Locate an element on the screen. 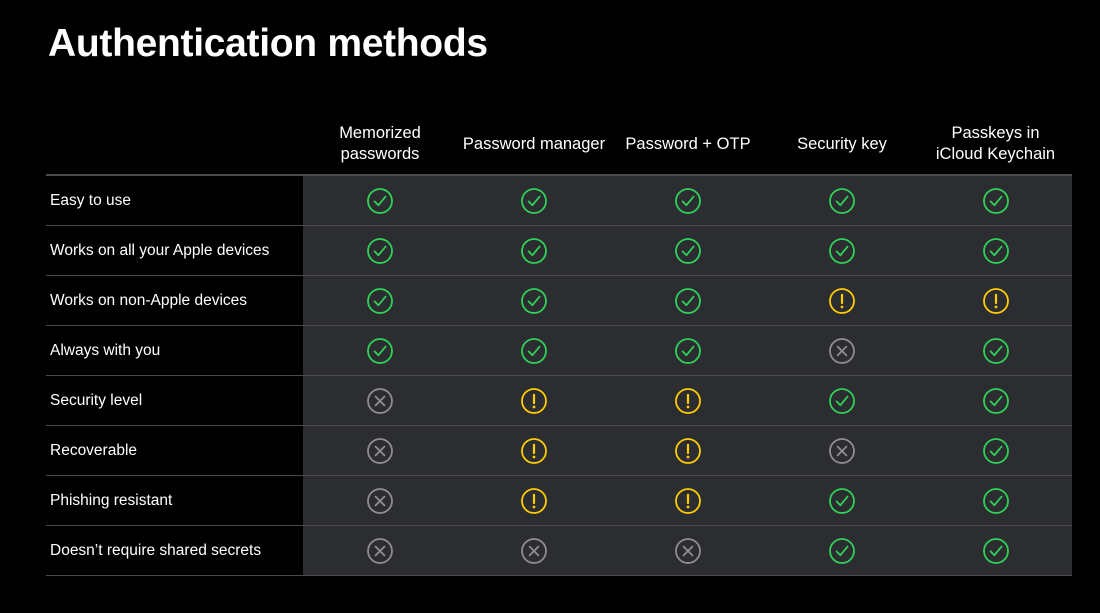 The width and height of the screenshot is (1100, 613). table-row: Recoverable is located at coordinates (559, 450).